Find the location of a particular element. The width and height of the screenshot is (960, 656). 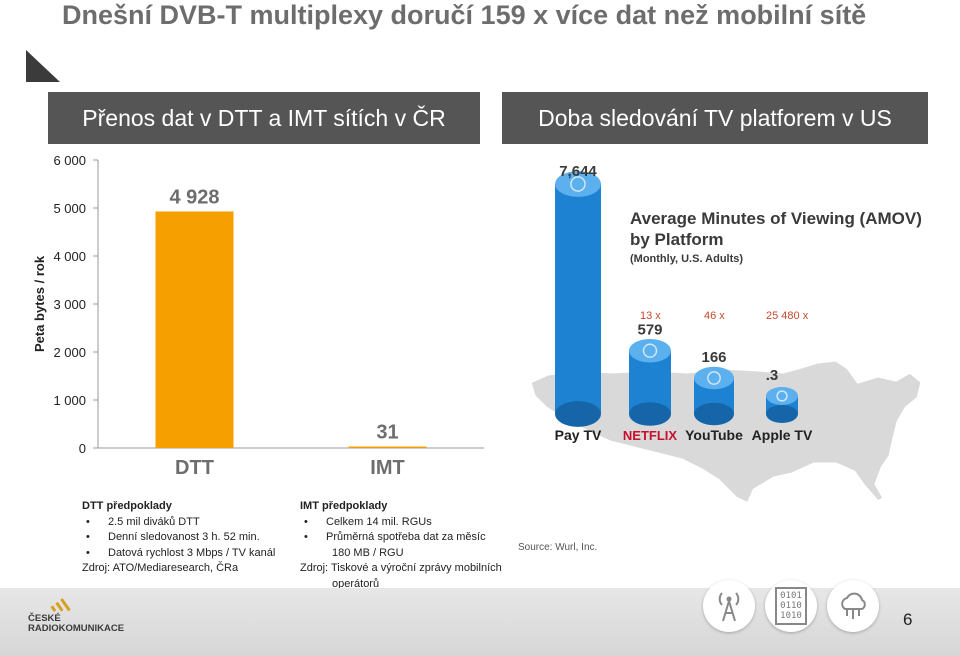

bar-imt is located at coordinates (387, 447).